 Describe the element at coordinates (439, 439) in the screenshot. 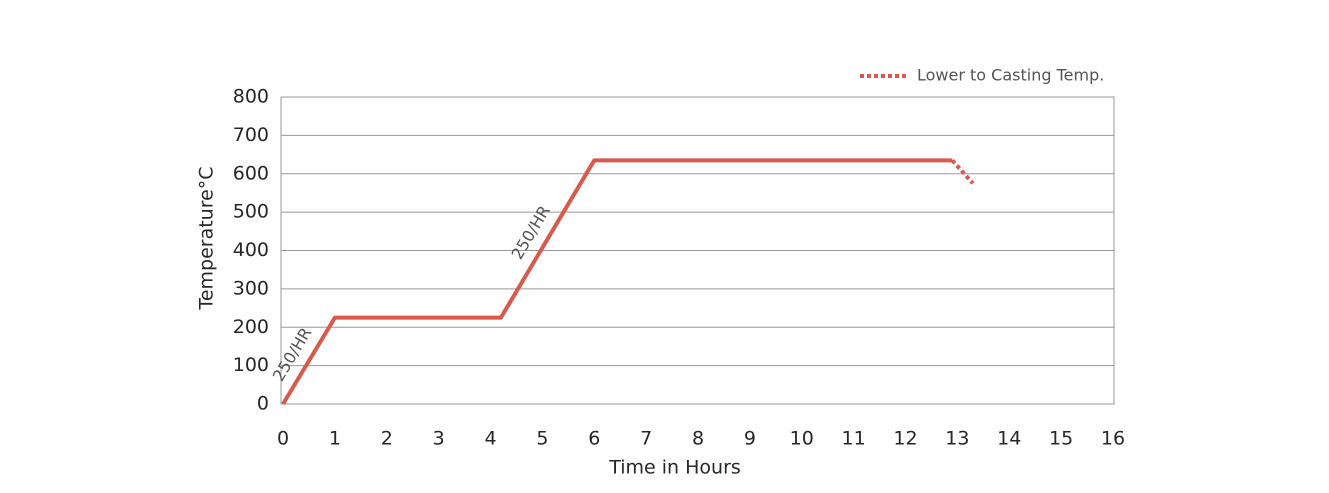

I see `x-tick-label: 3` at that location.